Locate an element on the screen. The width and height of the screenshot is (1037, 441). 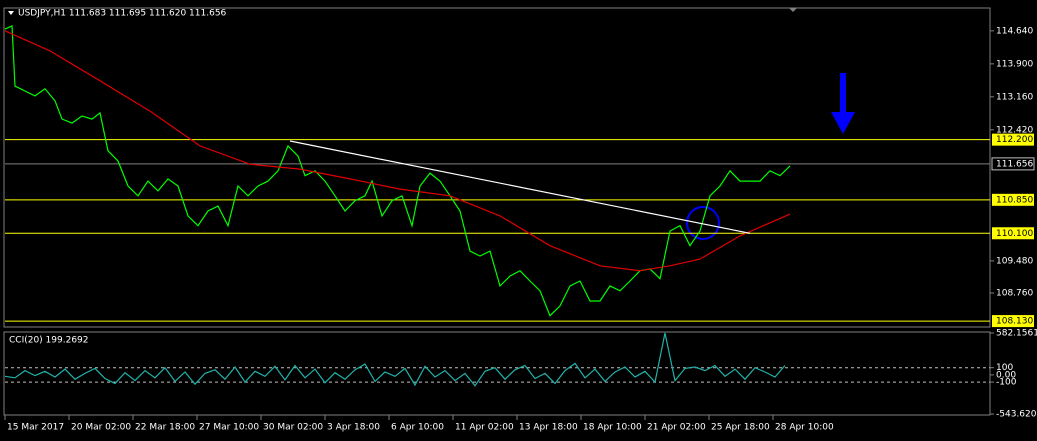
x-tick-label: 6 Apr 10:00 is located at coordinates (417, 428).